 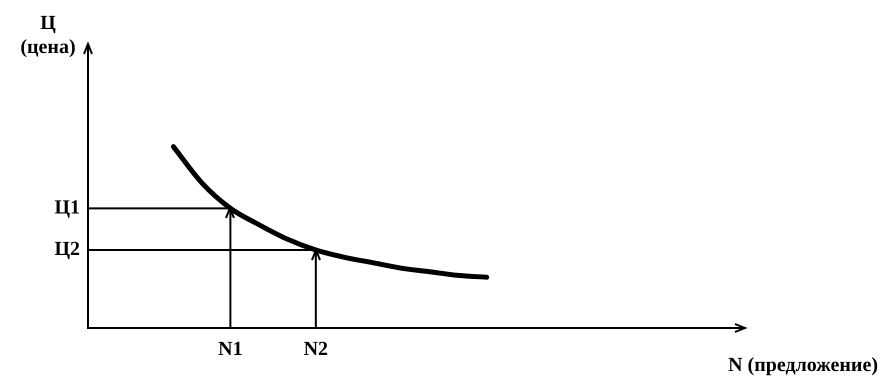 I want to click on x-axis-title: N (предложение), so click(x=803, y=365).